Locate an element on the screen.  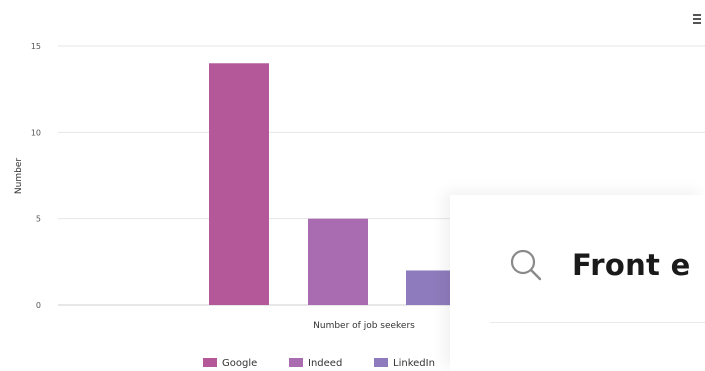
legend-label-linkedin: LinkedIn is located at coordinates (414, 363).